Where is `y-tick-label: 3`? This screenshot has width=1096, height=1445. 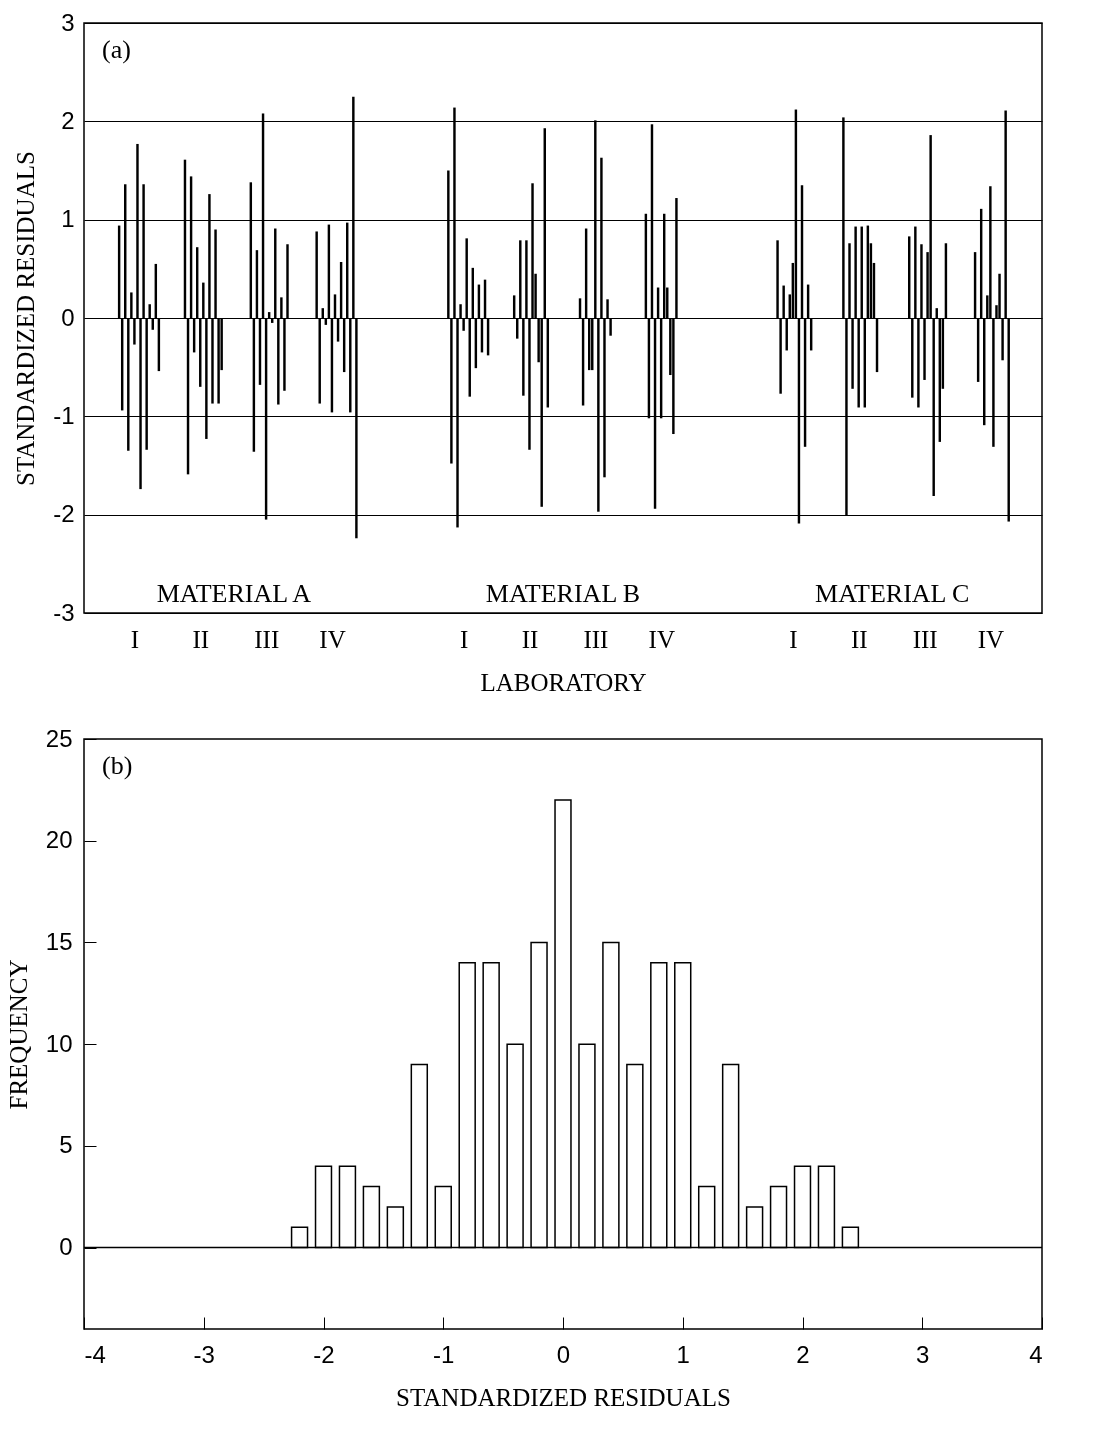 y-tick-label: 3 is located at coordinates (68, 22).